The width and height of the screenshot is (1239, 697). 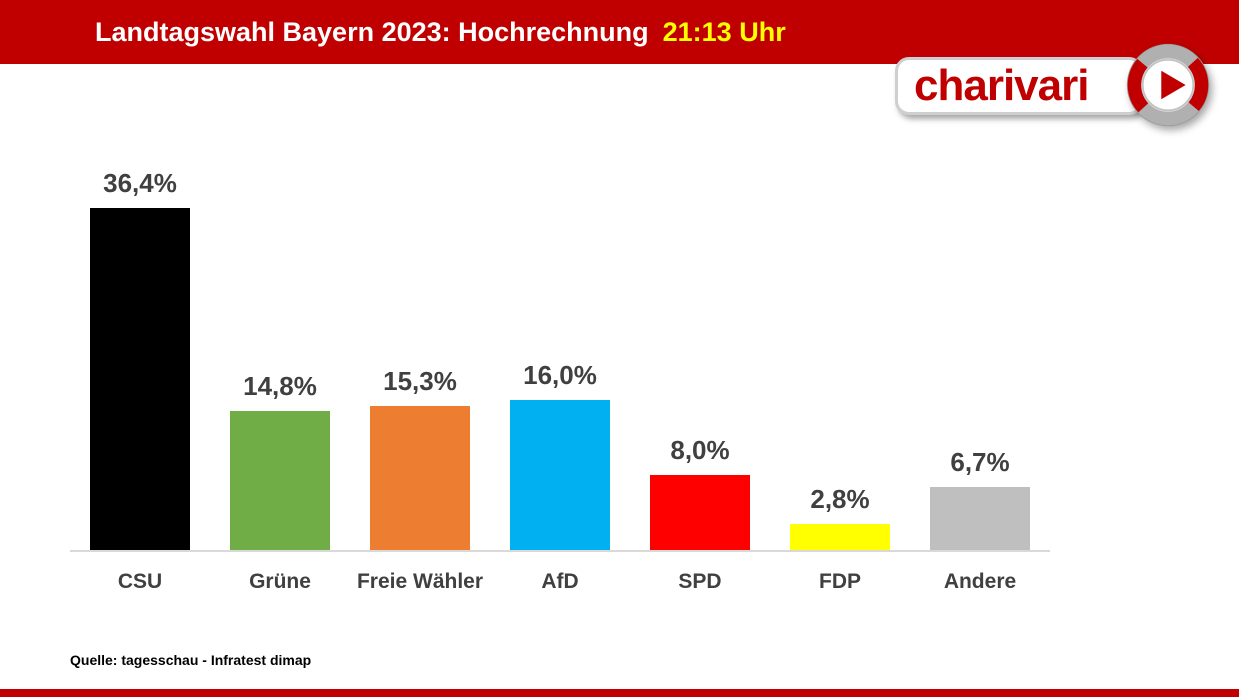 What do you see at coordinates (1001, 85) in the screenshot?
I see `charivari-logo-text: charivari` at bounding box center [1001, 85].